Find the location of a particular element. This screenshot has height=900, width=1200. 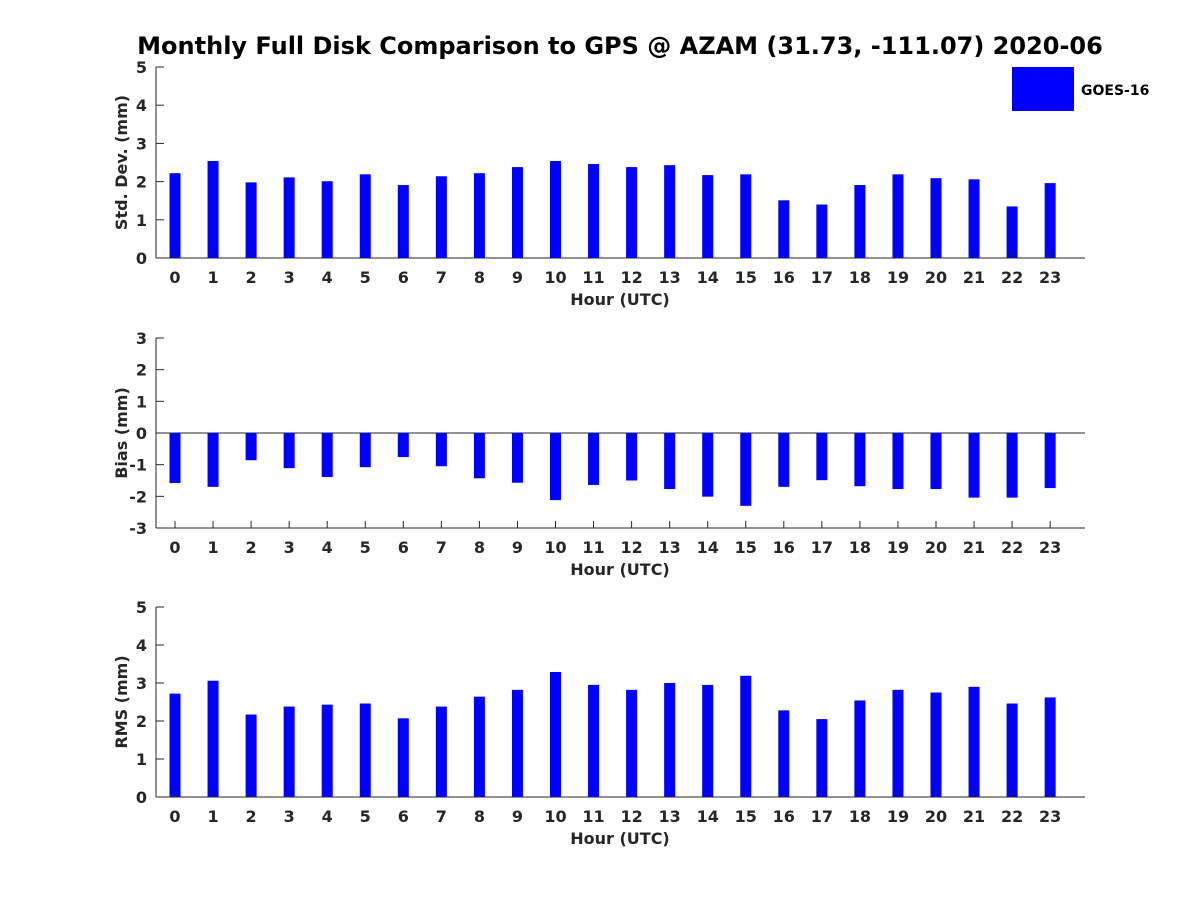

y-tick-label: -1 is located at coordinates (138, 465).